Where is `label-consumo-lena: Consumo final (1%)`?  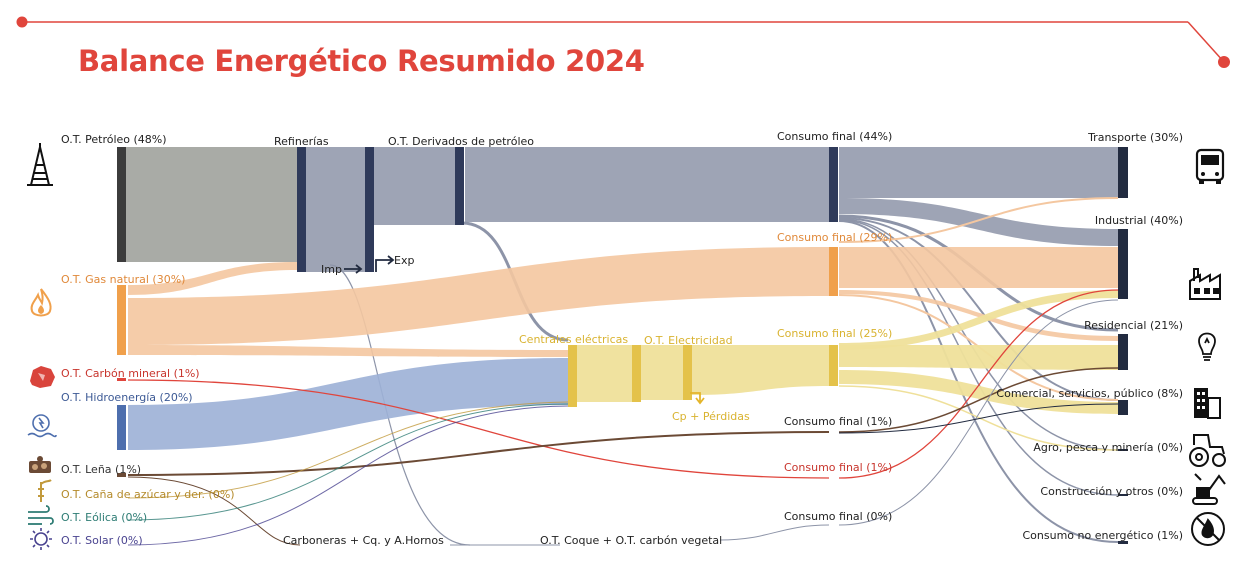
label-consumo-lena: Consumo final (1%) is located at coordinates (838, 421).